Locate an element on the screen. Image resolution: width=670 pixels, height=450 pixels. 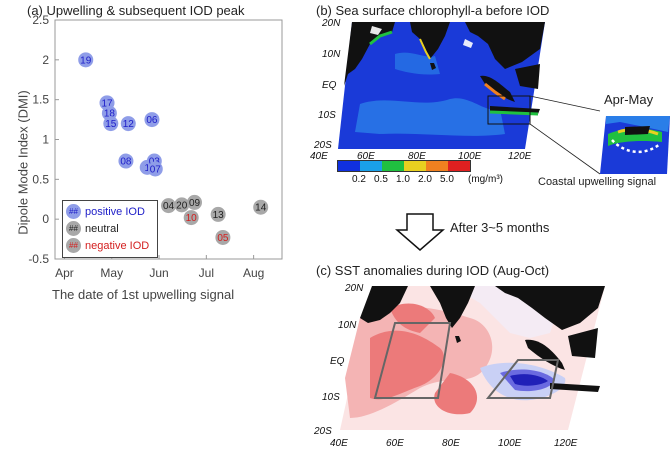
y-tick-label: 0.5 is located at coordinates (40, 179).